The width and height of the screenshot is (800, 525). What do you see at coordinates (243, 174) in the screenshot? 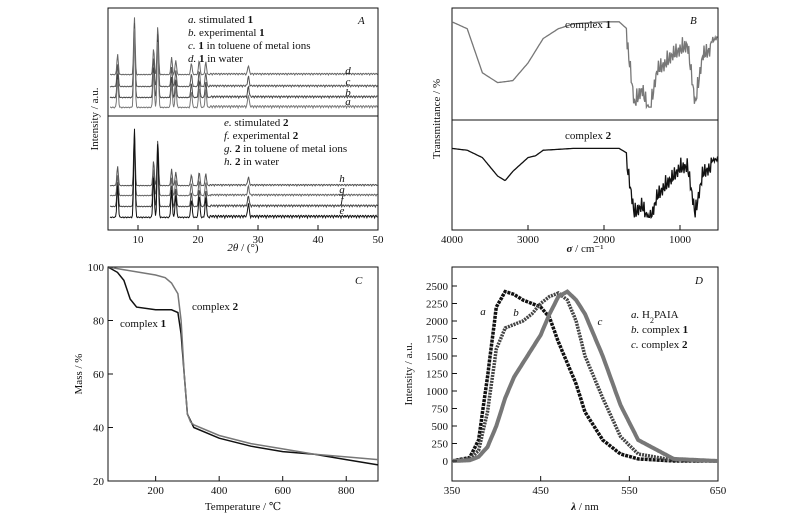
I see `xrd-curve-e` at bounding box center [243, 174].